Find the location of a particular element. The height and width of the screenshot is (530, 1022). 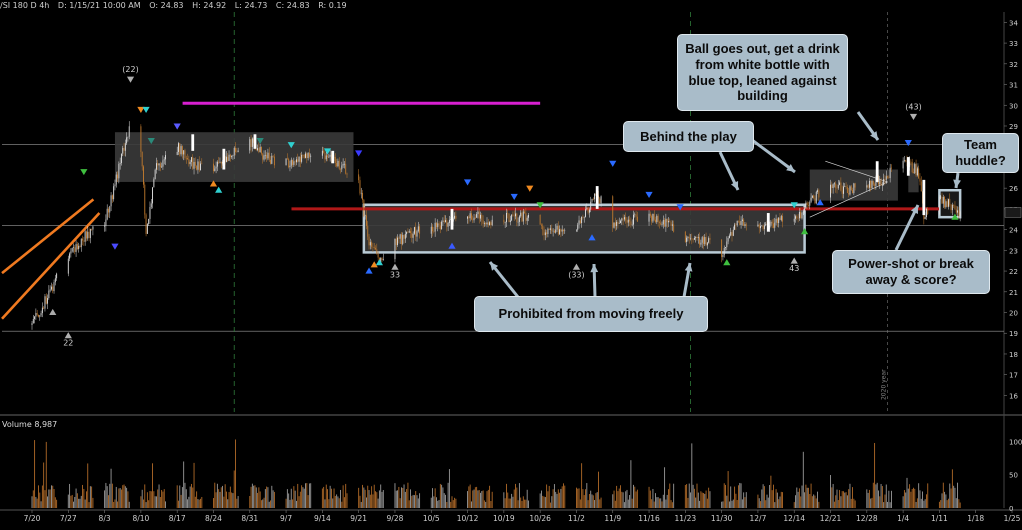

price-tick-label: 32 is located at coordinates (1013, 65).